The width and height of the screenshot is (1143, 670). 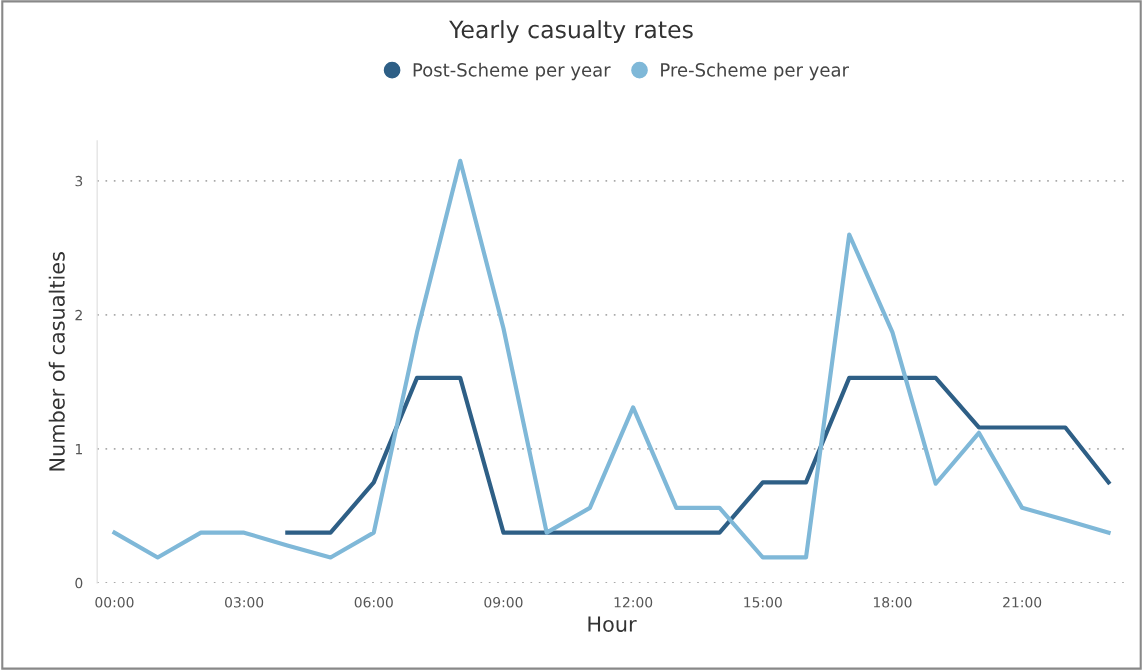 What do you see at coordinates (79, 583) in the screenshot?
I see `y-tick-label: 0` at bounding box center [79, 583].